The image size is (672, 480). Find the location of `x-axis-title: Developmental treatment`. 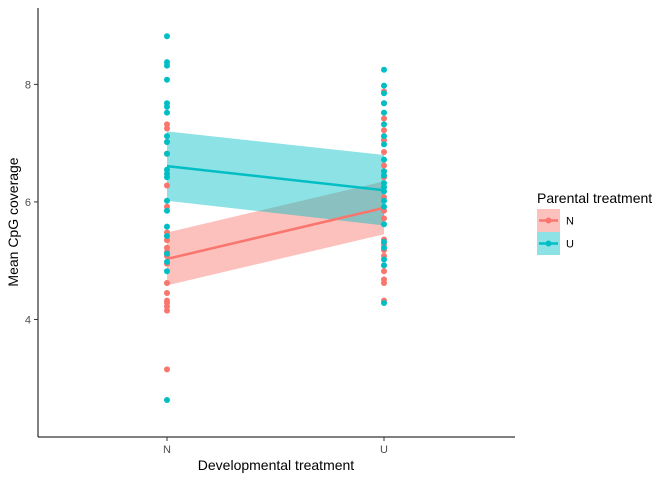

x-axis-title: Developmental treatment is located at coordinates (276, 465).